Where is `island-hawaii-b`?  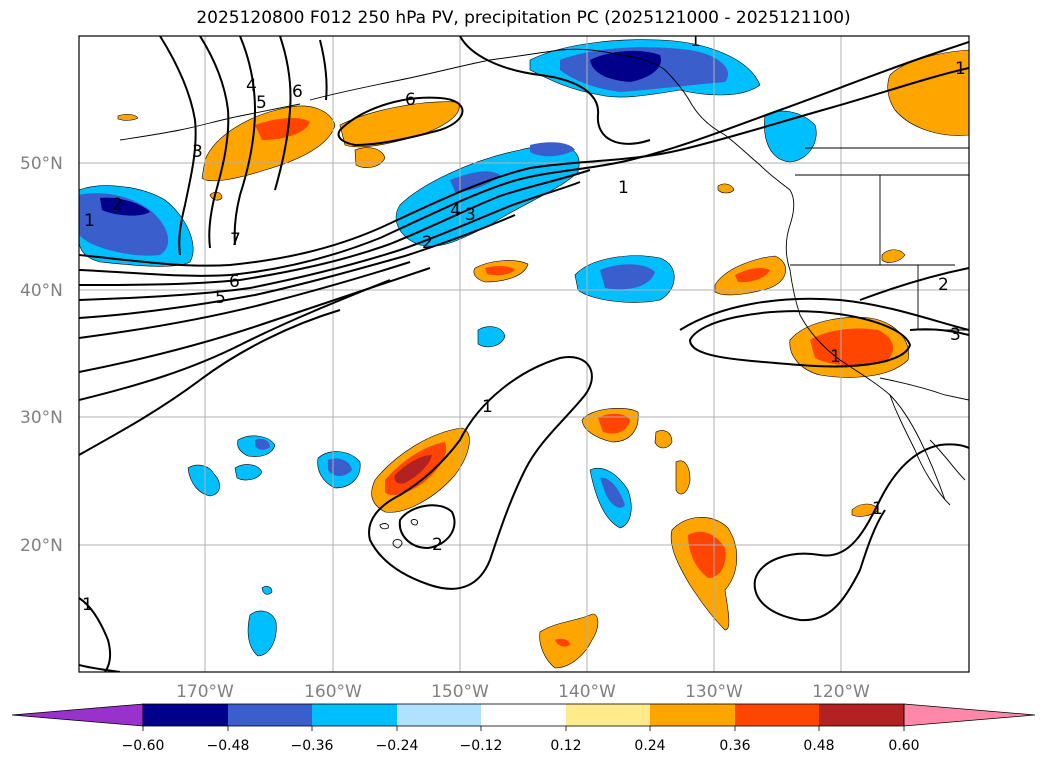 island-hawaii-b is located at coordinates (397, 544).